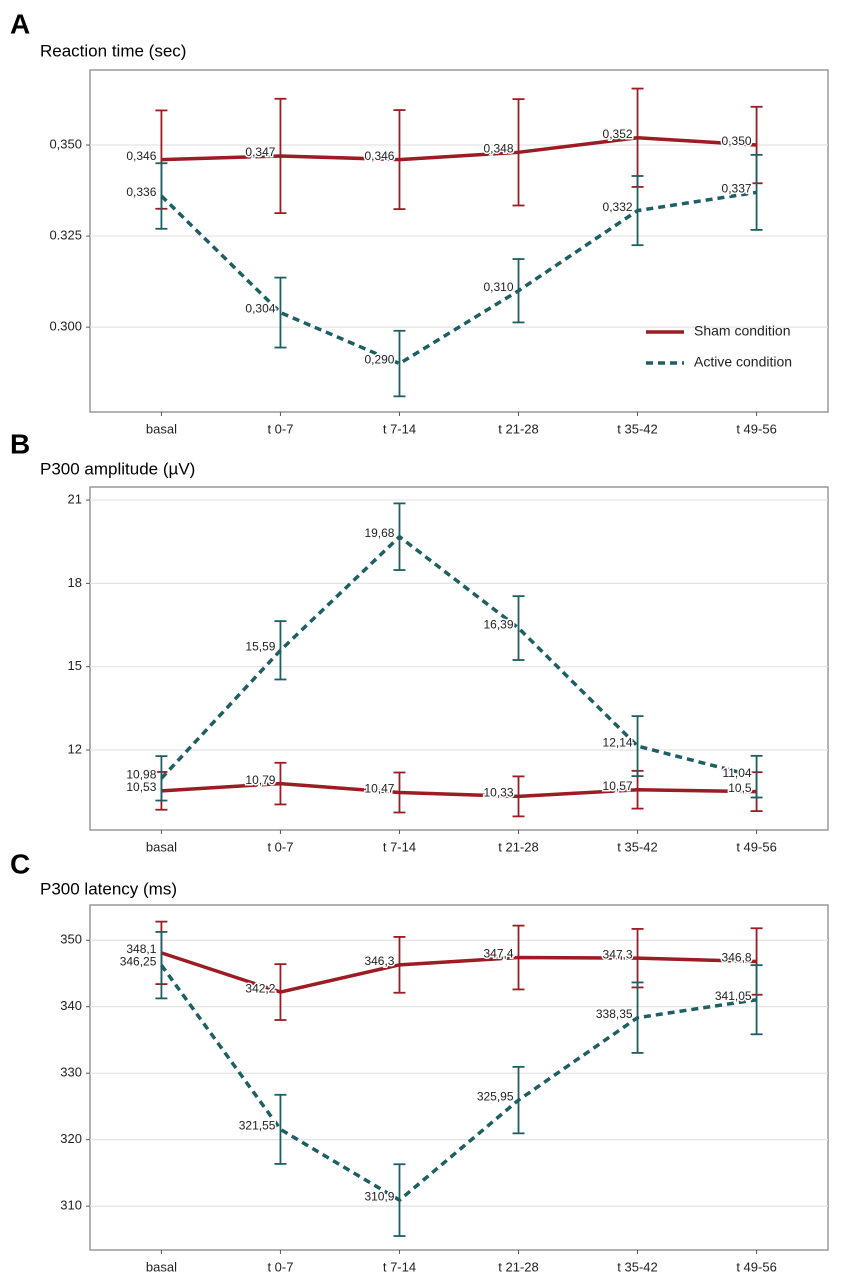  I want to click on value-label: 10,98, so click(141, 775).